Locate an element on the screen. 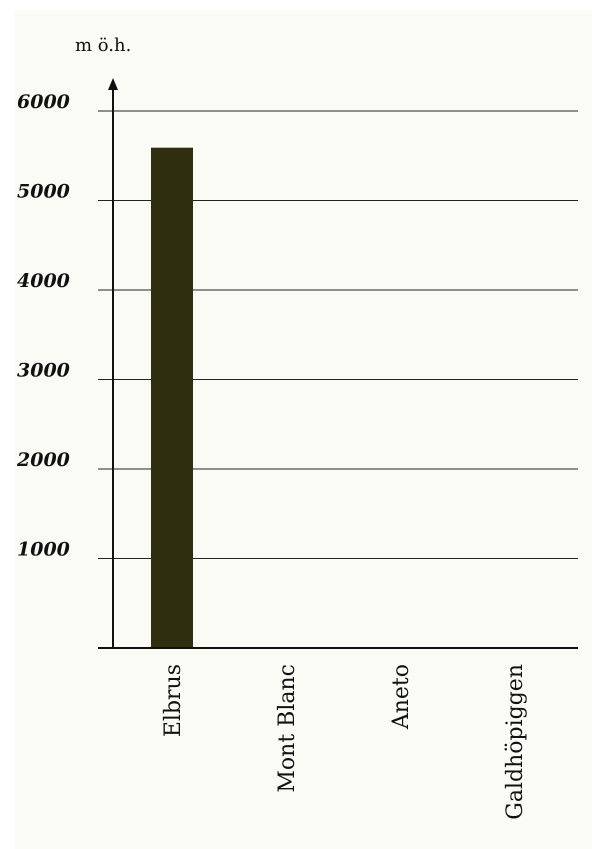  y-tick-label: 5000 is located at coordinates (43, 192).